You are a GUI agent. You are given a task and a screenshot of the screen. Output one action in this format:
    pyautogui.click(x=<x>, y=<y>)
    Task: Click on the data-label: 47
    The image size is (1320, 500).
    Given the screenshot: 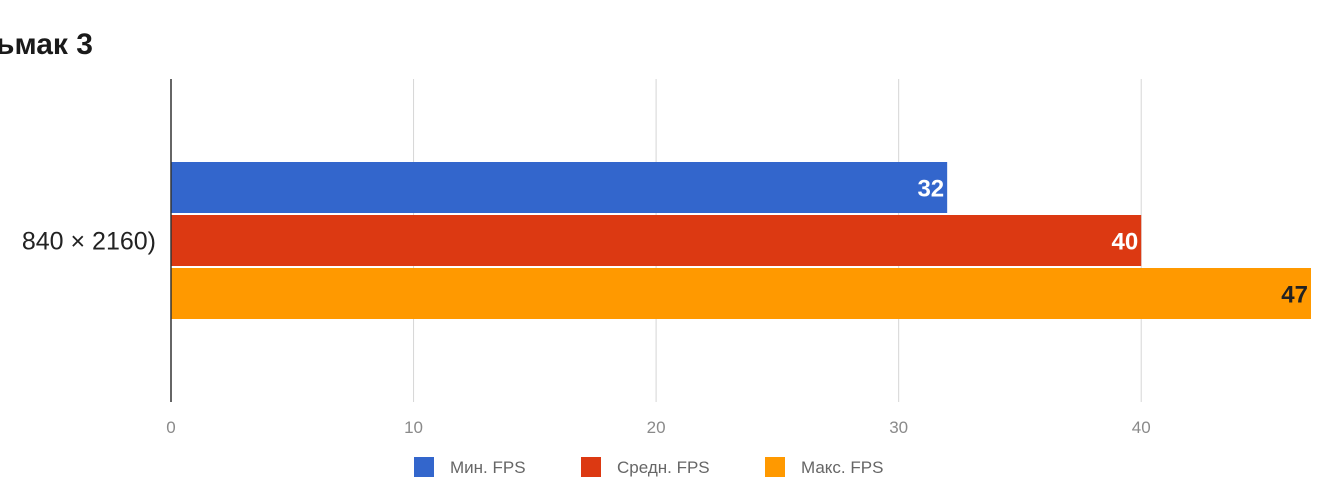 What is the action you would take?
    pyautogui.click(x=1294, y=295)
    